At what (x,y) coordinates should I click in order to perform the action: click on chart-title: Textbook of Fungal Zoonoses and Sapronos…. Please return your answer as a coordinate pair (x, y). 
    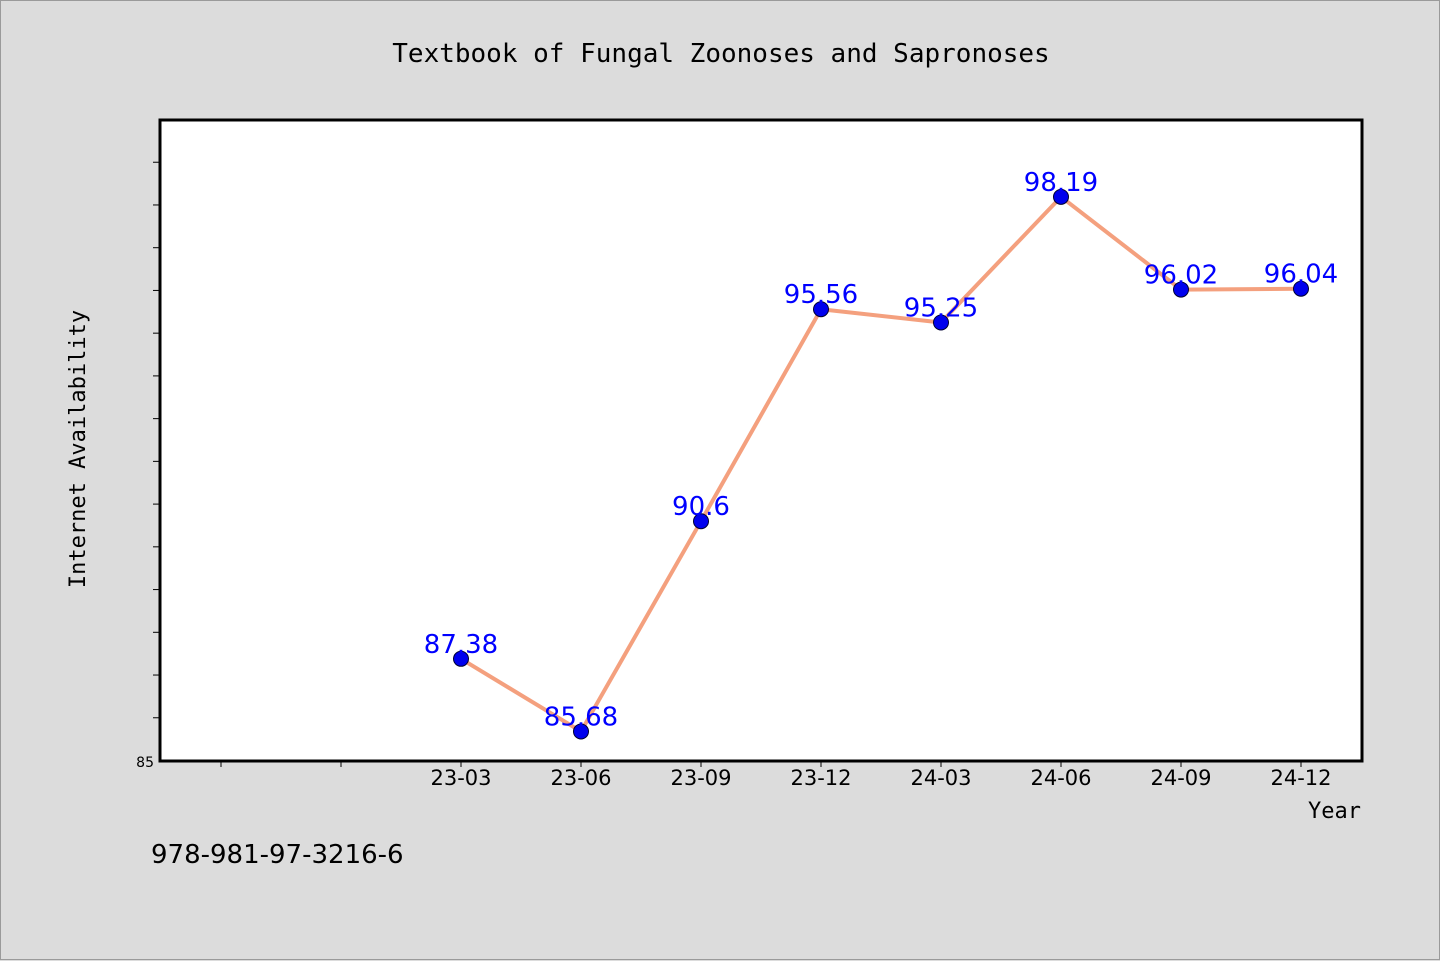
    Looking at the image, I should click on (720, 54).